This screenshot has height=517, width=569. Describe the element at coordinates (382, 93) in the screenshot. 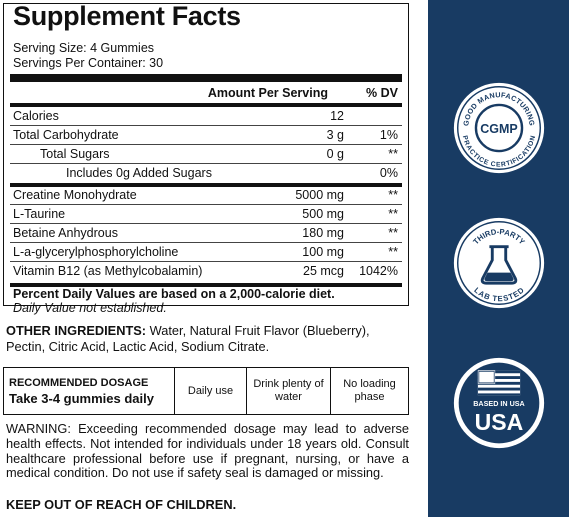

I see `dv-header: % DV` at that location.